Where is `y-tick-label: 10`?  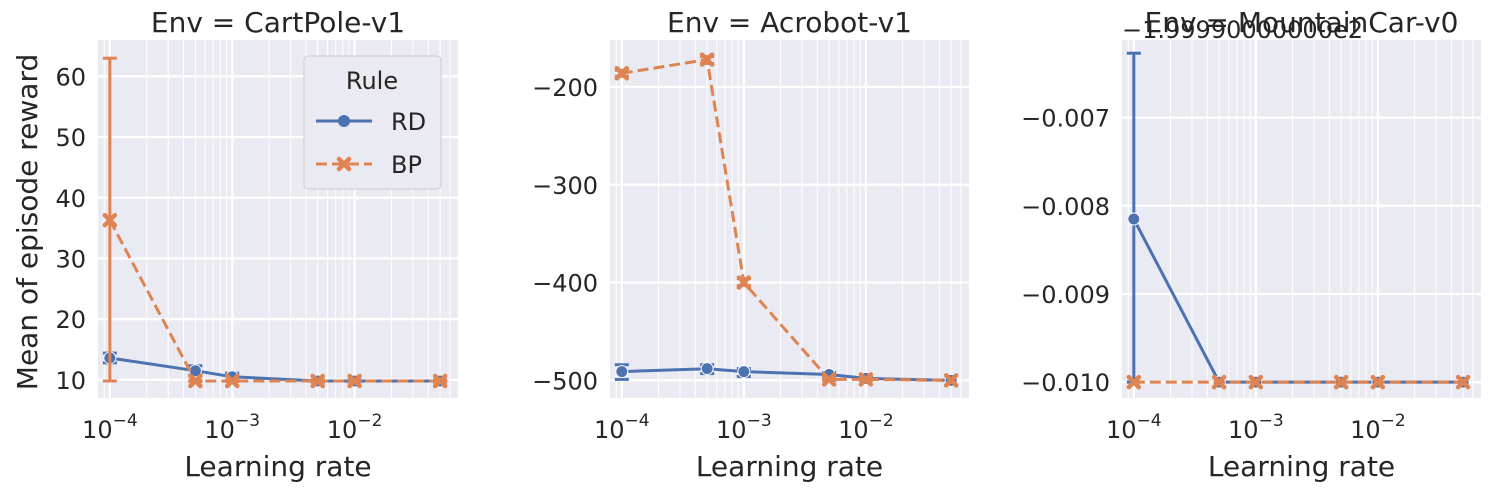
y-tick-label: 10 is located at coordinates (70, 381).